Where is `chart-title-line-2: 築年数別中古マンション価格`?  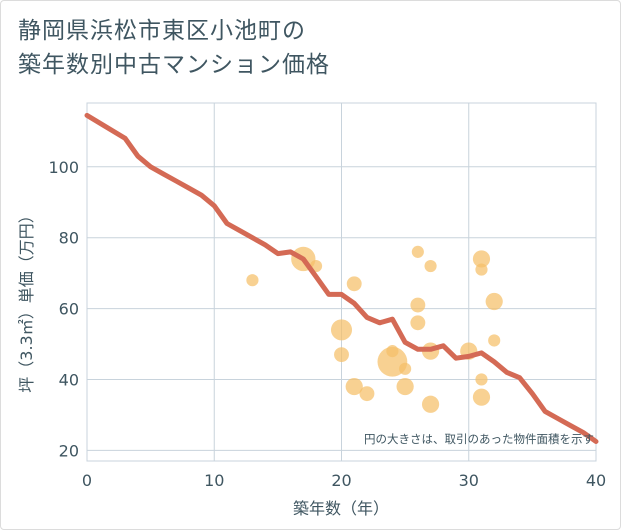
chart-title-line-2: 築年数別中古マンション価格 is located at coordinates (174, 65).